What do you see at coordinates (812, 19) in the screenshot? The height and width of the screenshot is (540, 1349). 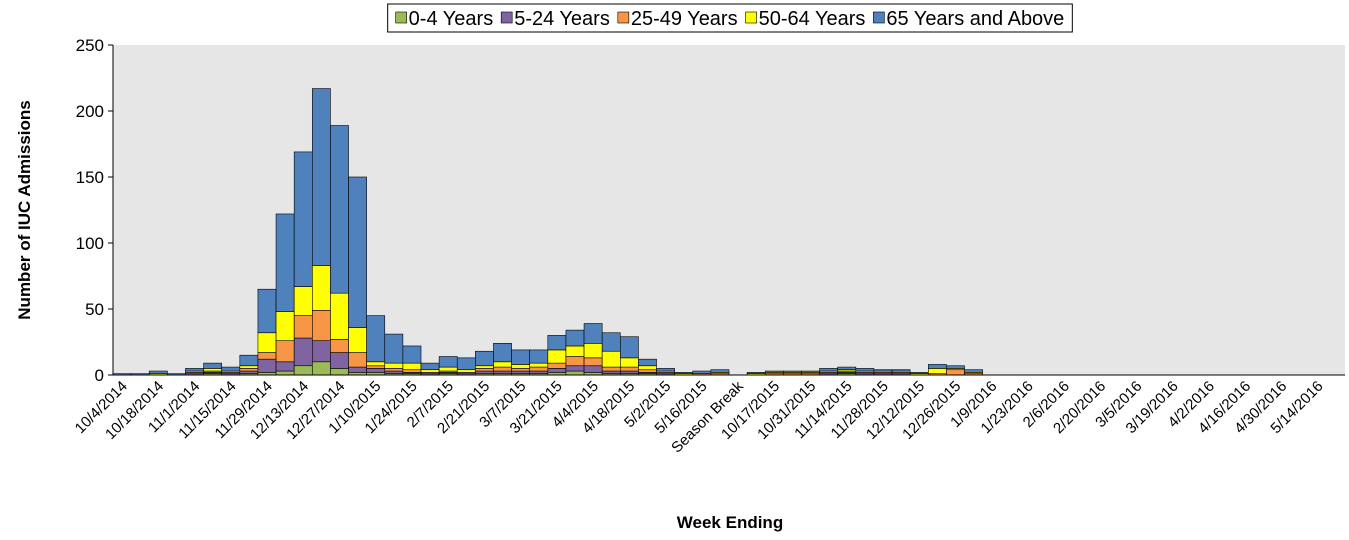 I see `legend-label: 50-64 Years` at bounding box center [812, 19].